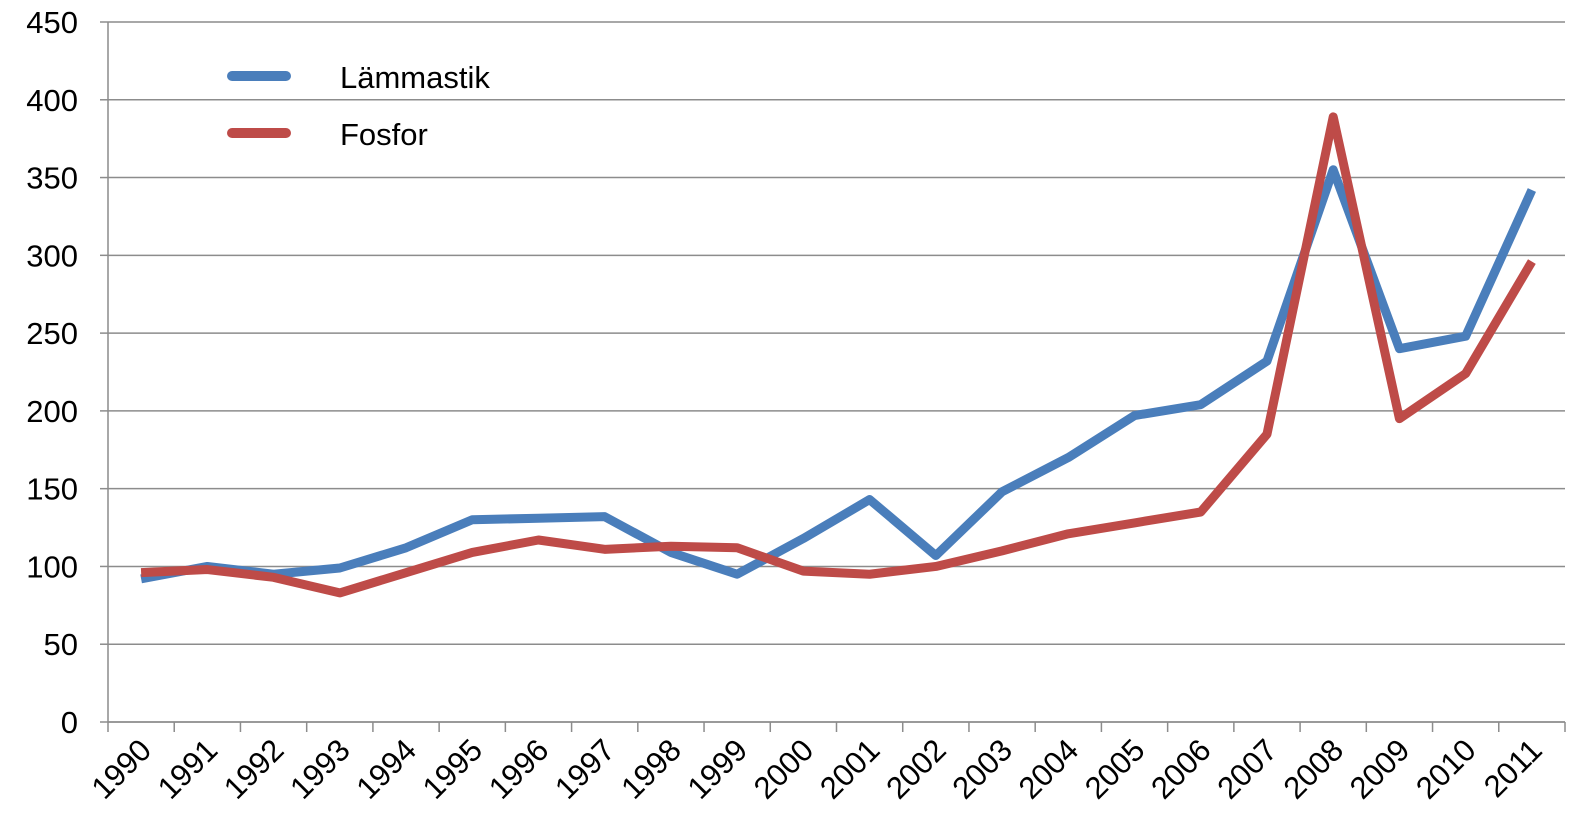 Image resolution: width=1569 pixels, height=827 pixels. I want to click on y-tick-label: 100, so click(52, 566).